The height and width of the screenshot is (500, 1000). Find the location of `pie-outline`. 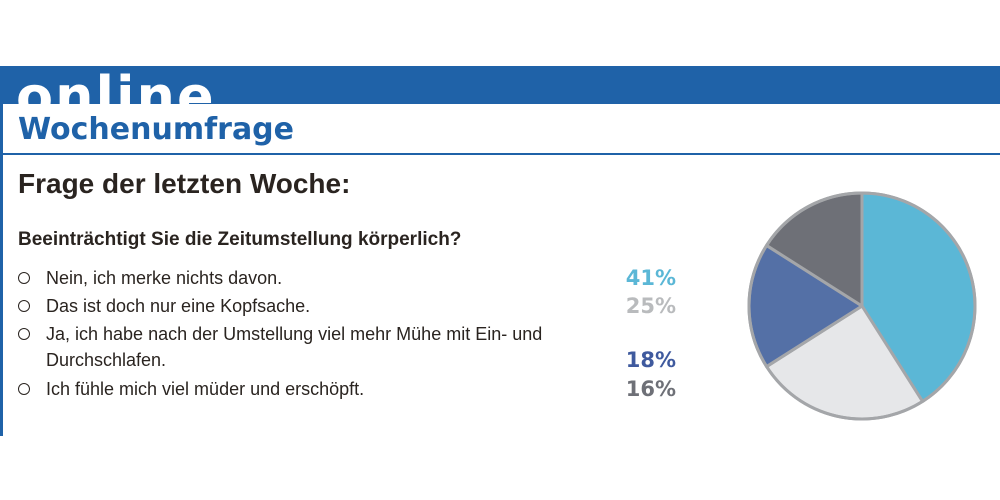

pie-outline is located at coordinates (862, 306).